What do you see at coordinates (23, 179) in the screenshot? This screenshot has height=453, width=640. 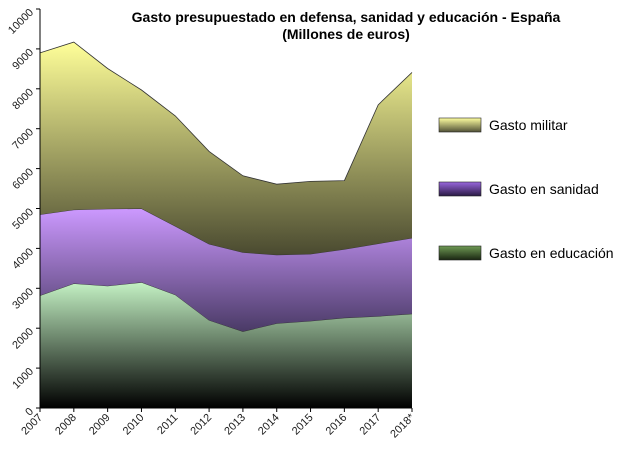 I see `y-tick-label: 6000` at bounding box center [23, 179].